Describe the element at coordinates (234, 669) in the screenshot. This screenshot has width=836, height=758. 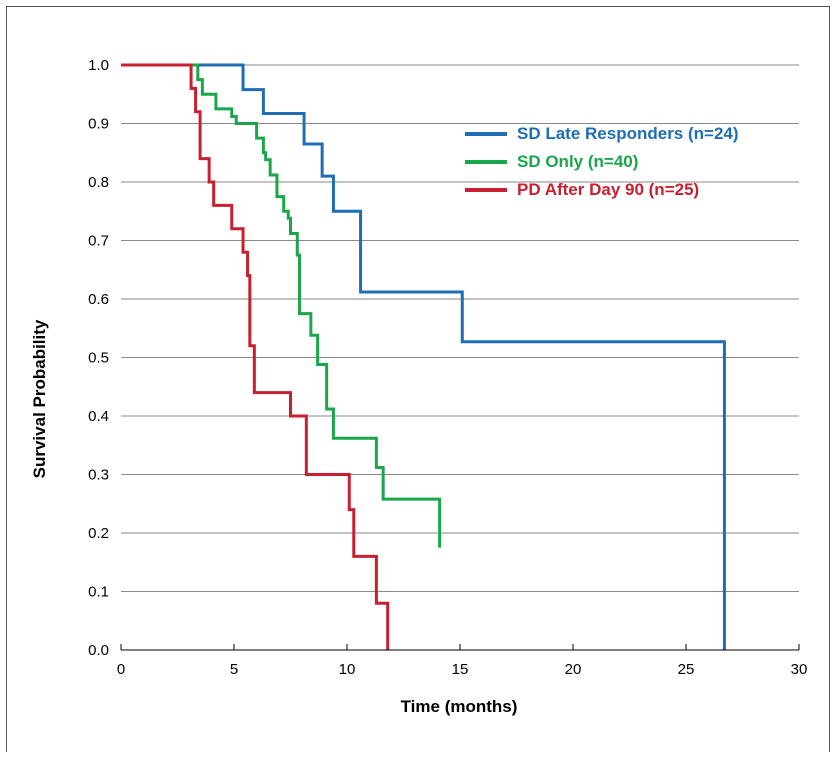
I see `x-tick-label-1: 5` at that location.